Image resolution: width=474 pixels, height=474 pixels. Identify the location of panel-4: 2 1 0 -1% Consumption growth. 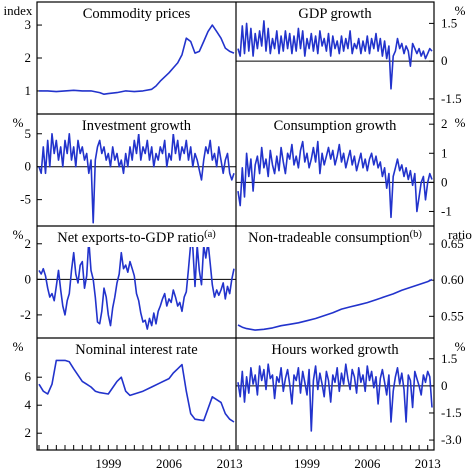
(351, 166).